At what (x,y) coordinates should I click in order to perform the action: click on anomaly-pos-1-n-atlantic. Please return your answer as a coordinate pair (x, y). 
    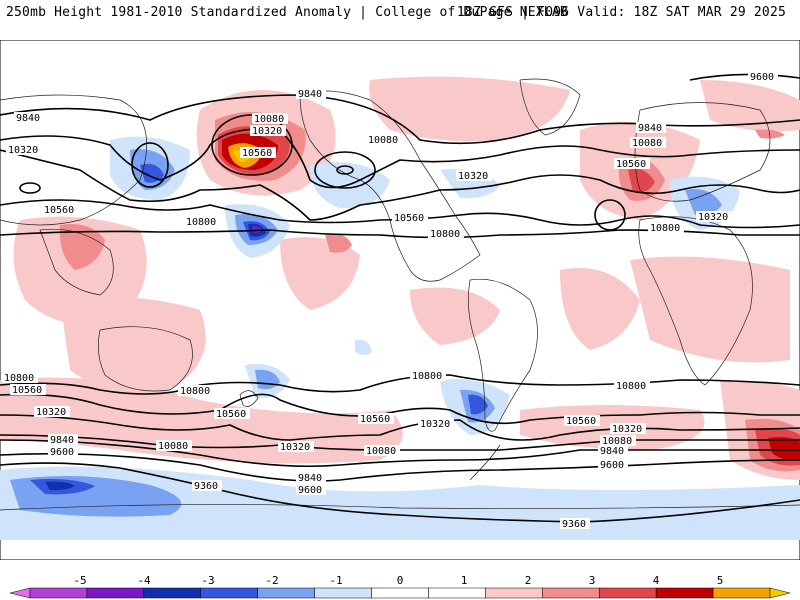
    Looking at the image, I should click on (469, 109).